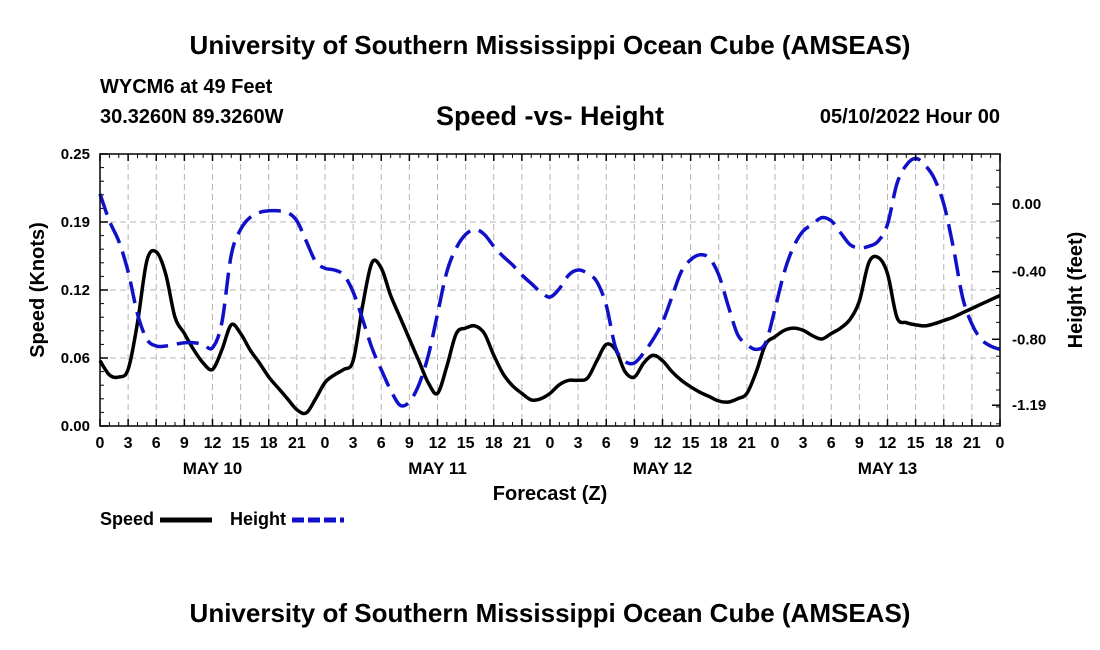 The image size is (1100, 650). I want to click on day-label: MAY 13, so click(888, 468).